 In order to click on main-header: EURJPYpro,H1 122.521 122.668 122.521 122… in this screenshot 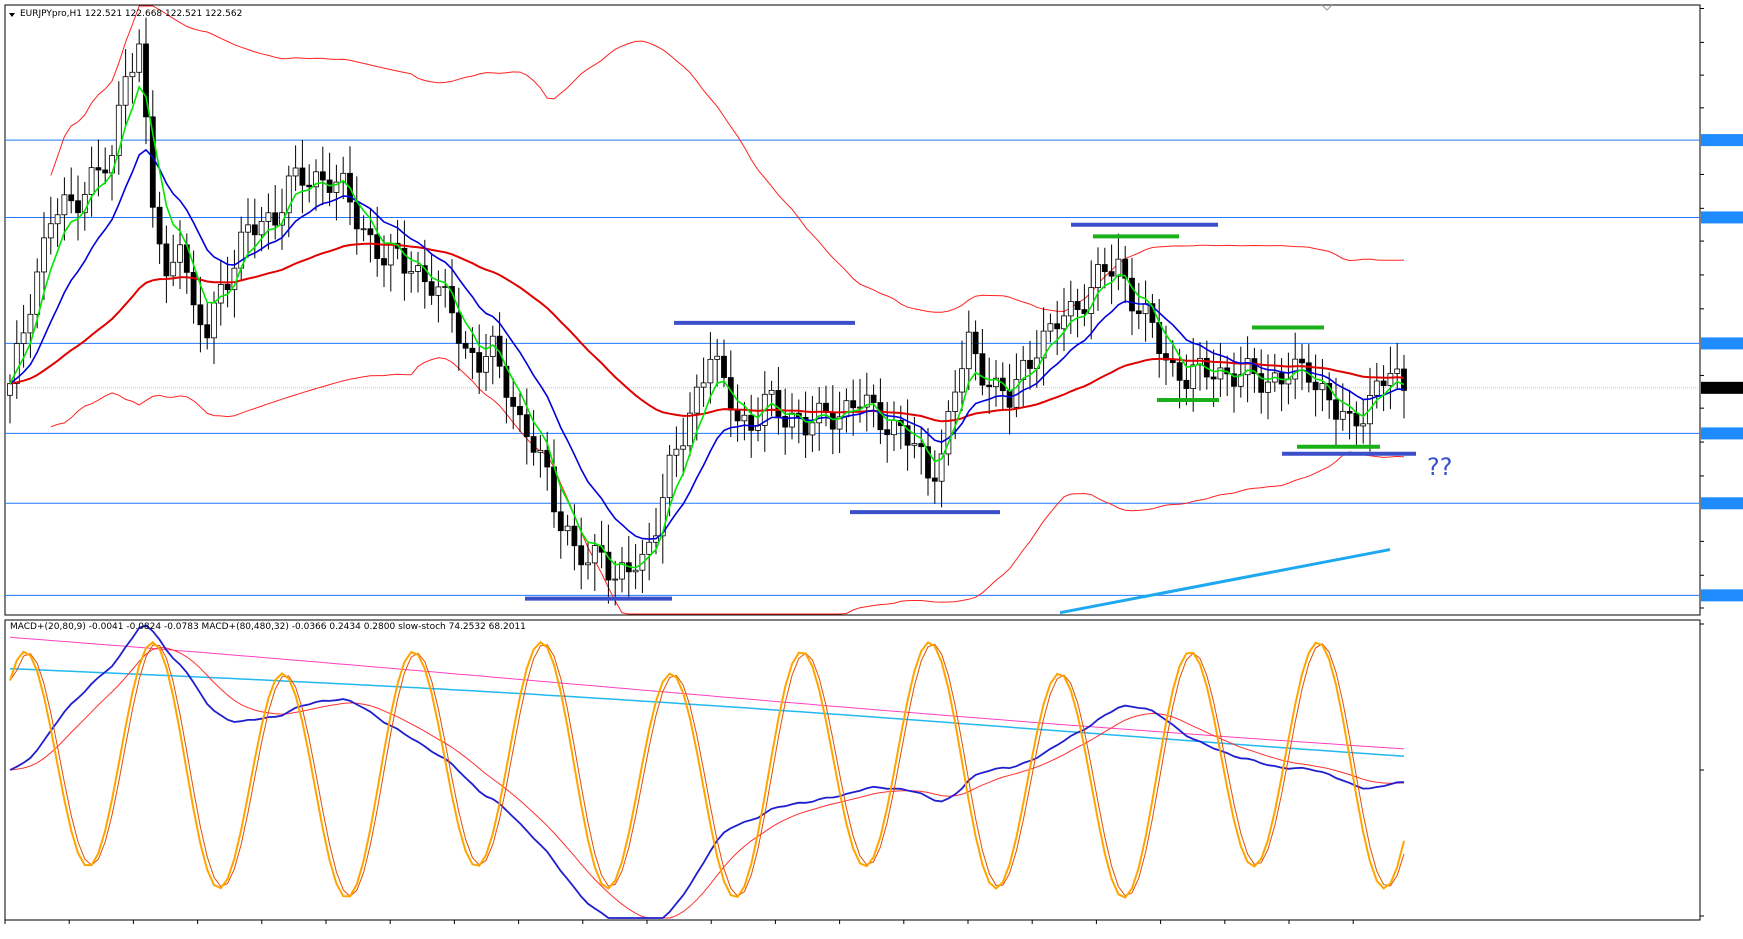, I will do `click(131, 14)`.